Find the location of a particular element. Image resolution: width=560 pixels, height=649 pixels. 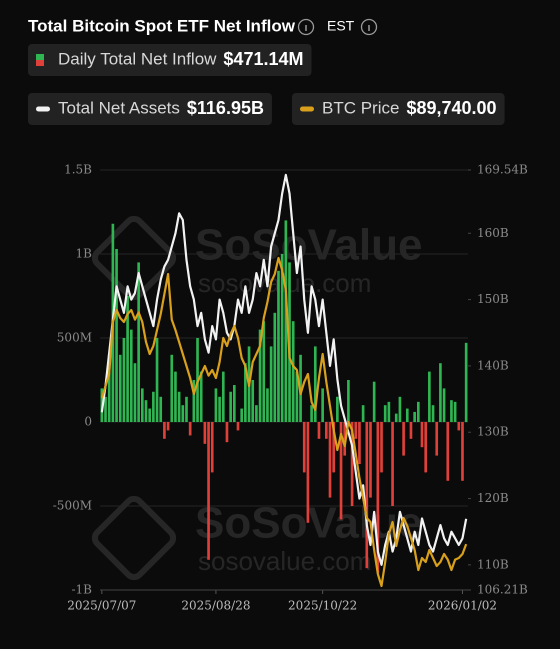

legend-label: Daily Total Net Inflow is located at coordinates (137, 58).